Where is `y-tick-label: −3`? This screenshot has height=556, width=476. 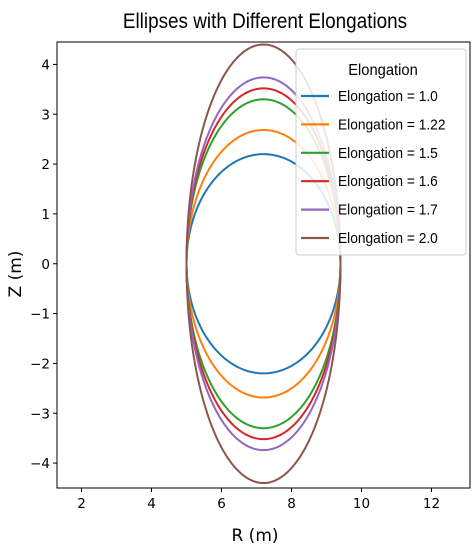
y-tick-label: −3 is located at coordinates (40, 414).